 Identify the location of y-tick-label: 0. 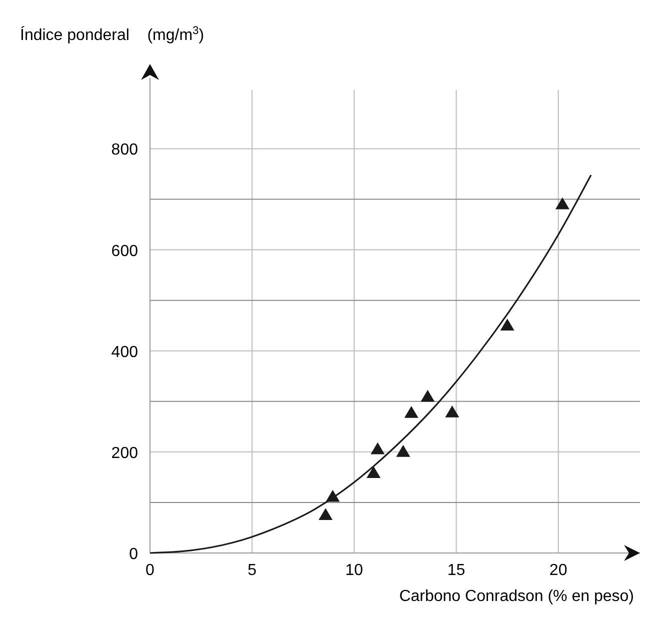
(133, 554).